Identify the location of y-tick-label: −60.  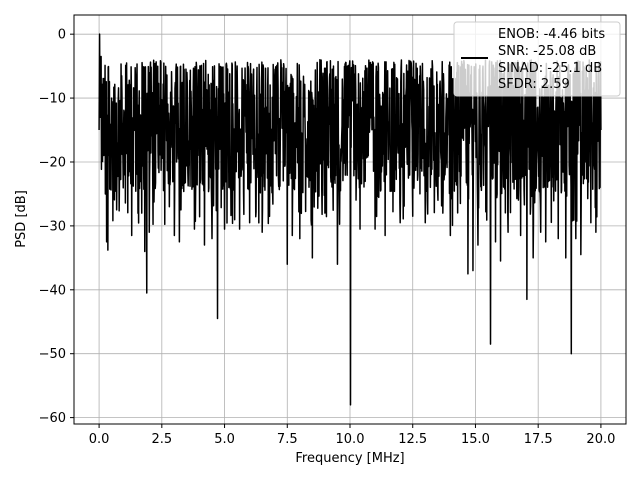
(52, 418).